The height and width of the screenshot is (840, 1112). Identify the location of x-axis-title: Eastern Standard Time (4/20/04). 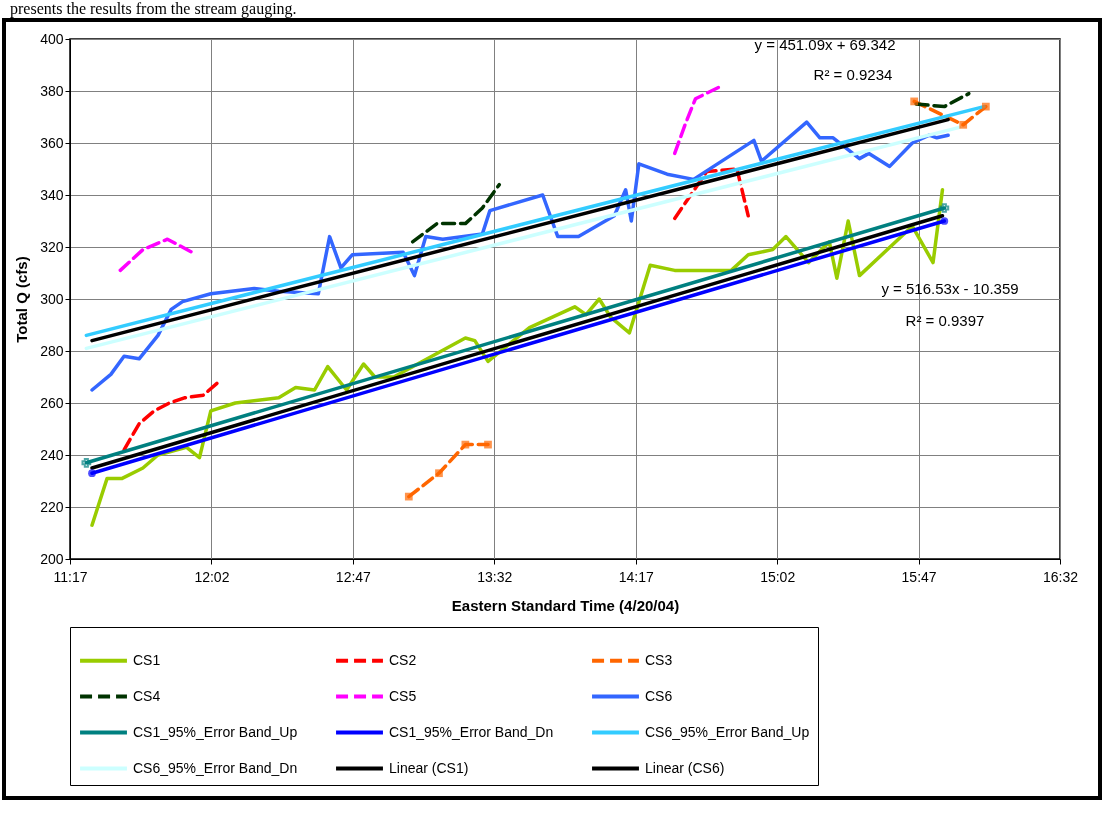
(565, 605).